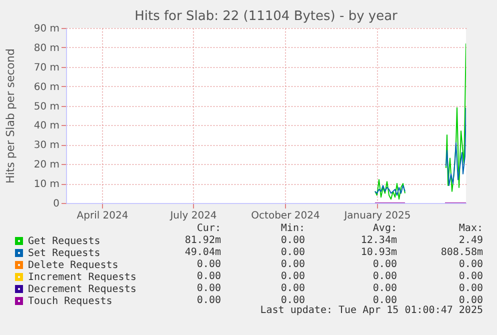  Describe the element at coordinates (202, 241) in the screenshot. I see `text: 81.92m` at that location.